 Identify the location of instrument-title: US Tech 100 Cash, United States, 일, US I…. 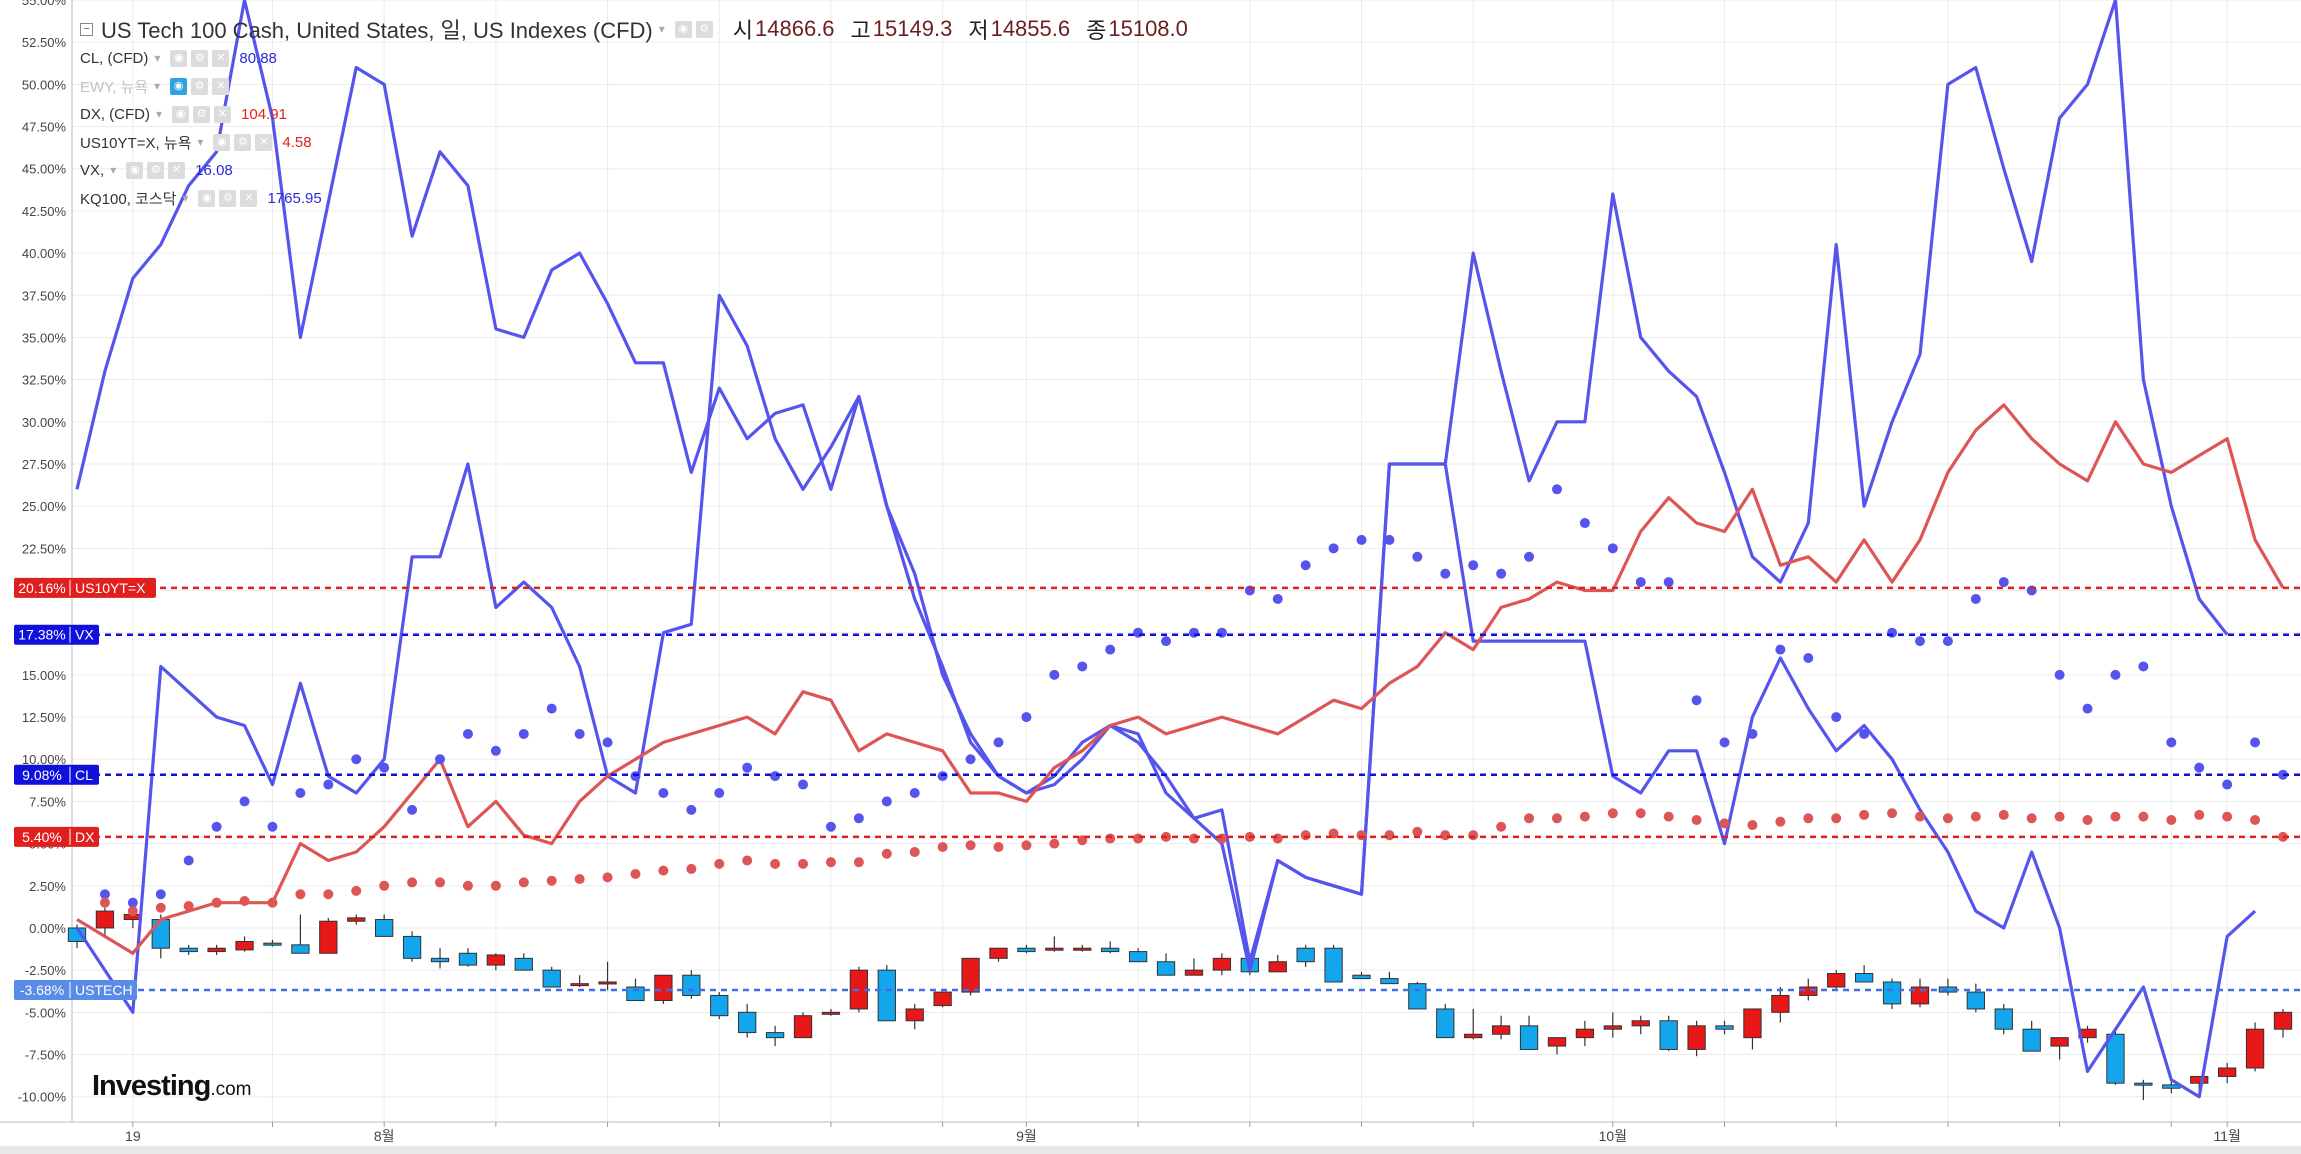
(377, 30).